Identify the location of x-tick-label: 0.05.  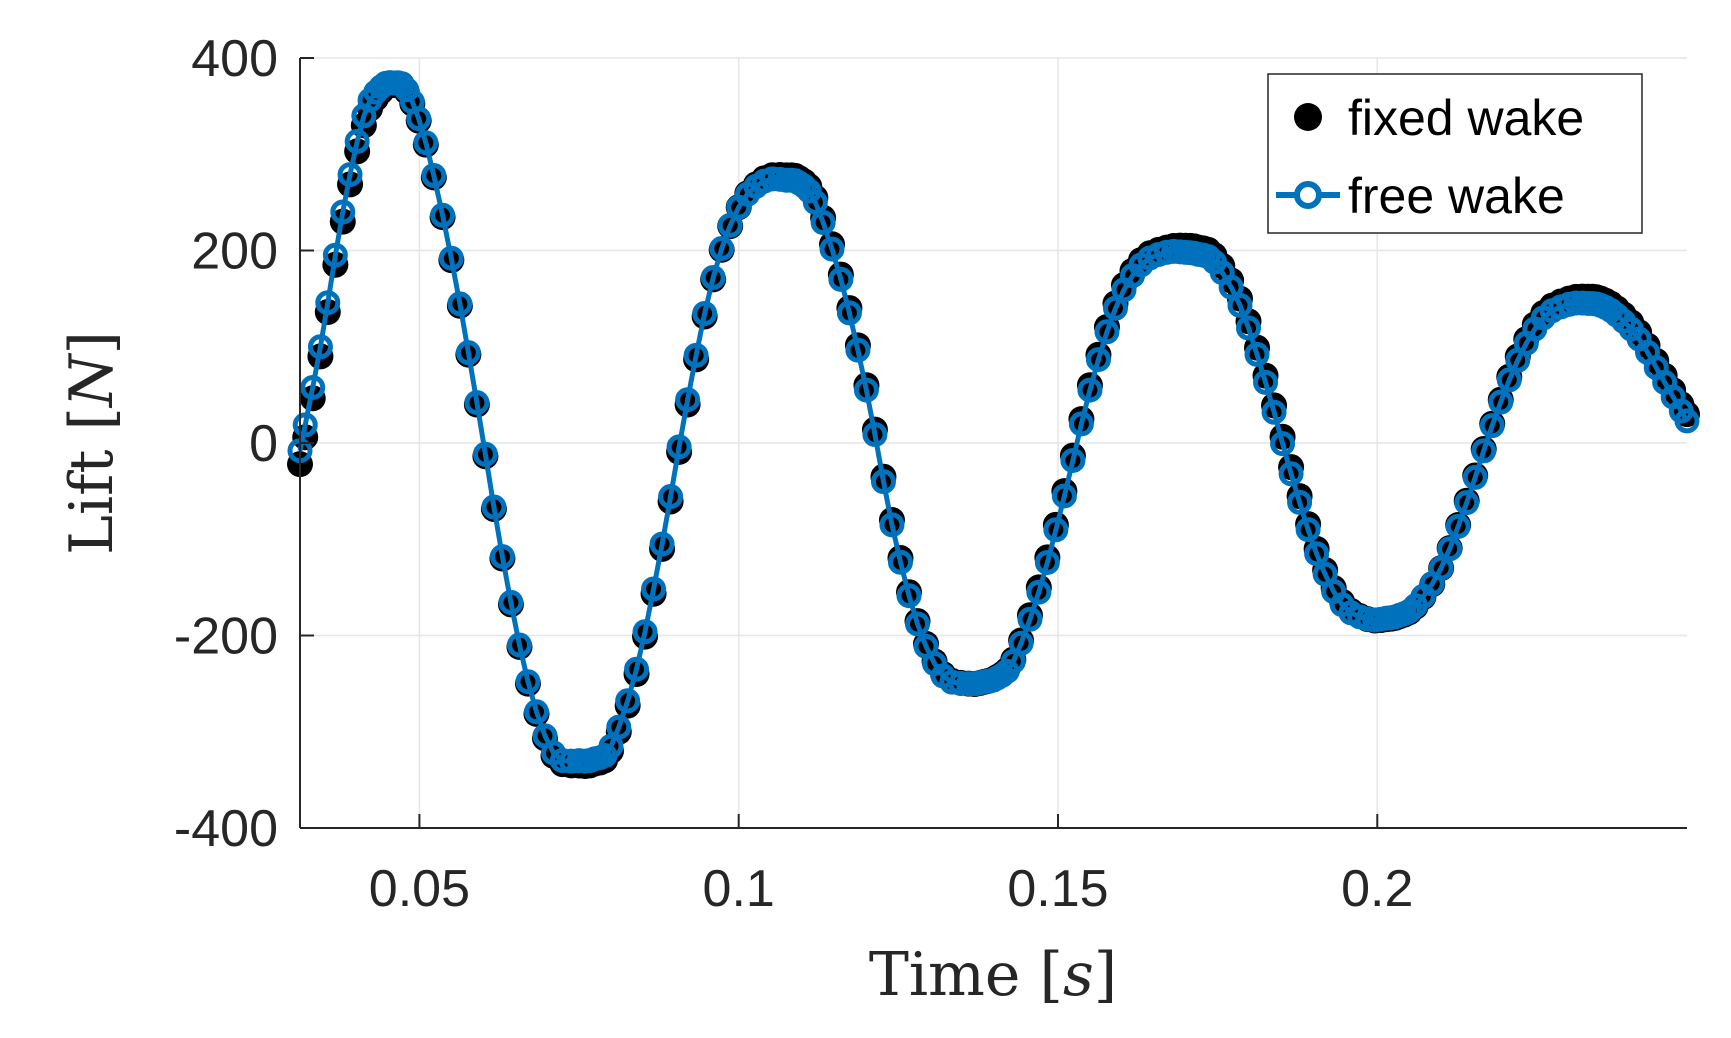
(419, 889).